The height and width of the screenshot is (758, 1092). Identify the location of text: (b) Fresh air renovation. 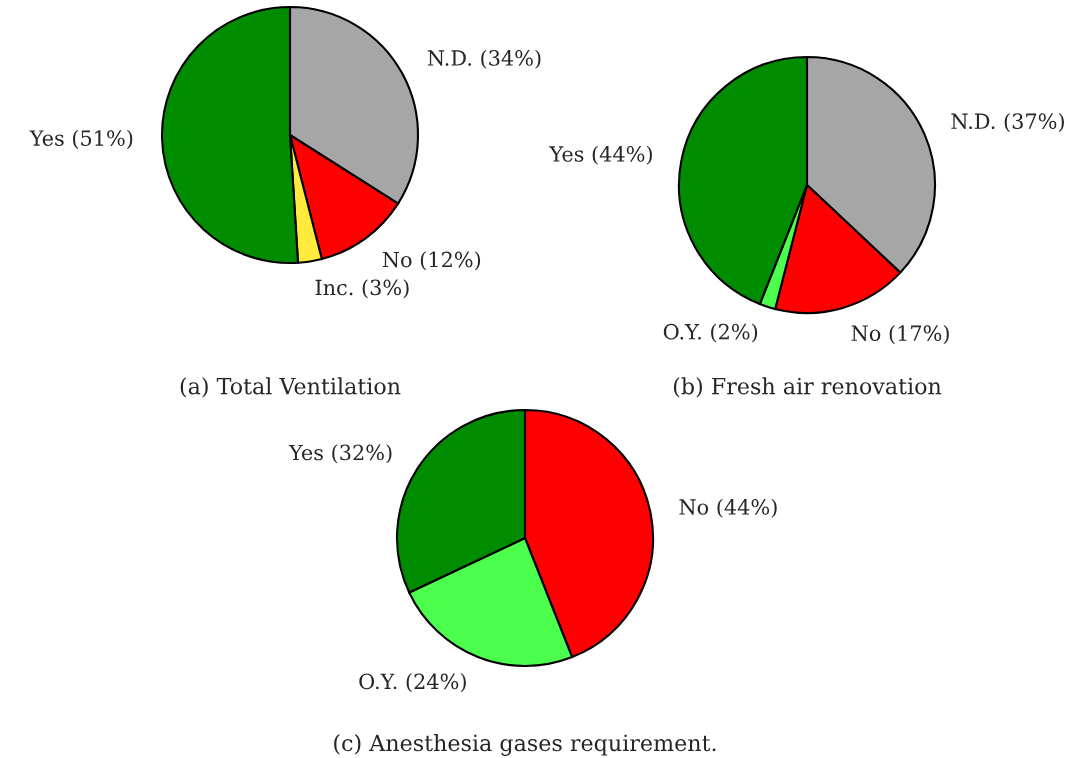
(807, 387).